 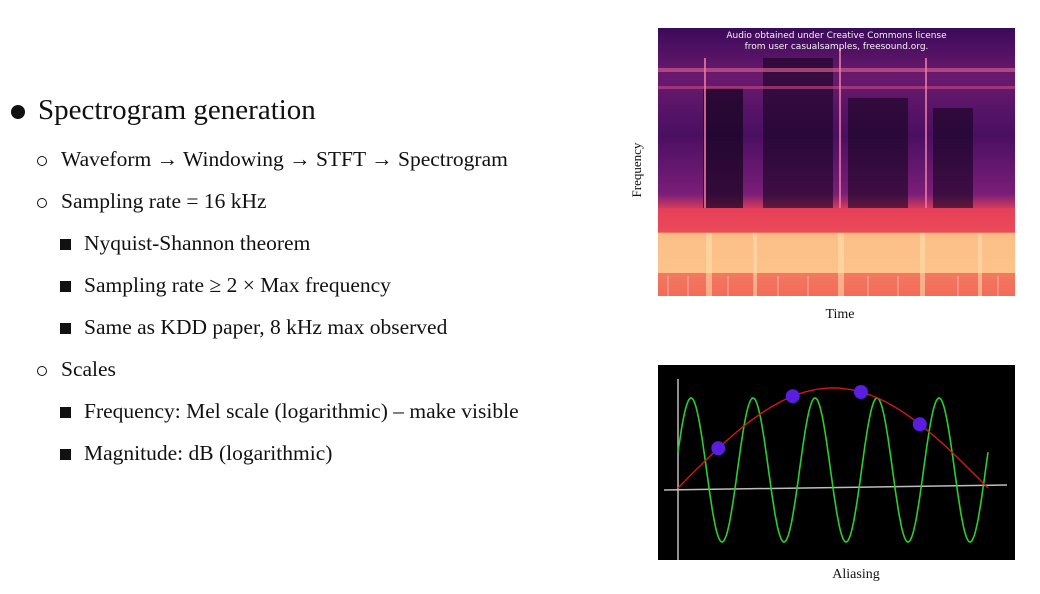 I want to click on bullet-text: Scales, so click(x=88, y=369).